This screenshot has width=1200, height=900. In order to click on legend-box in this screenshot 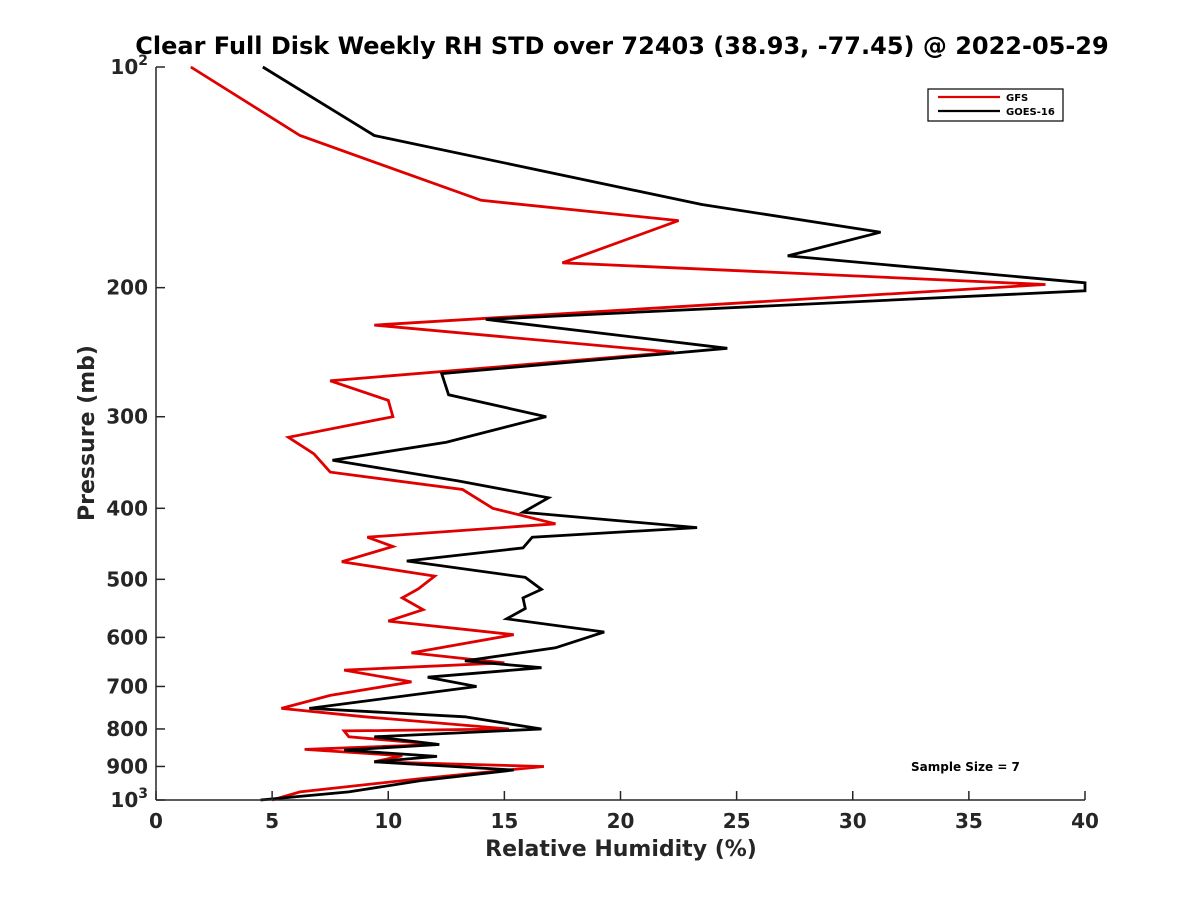, I will do `click(995, 105)`.